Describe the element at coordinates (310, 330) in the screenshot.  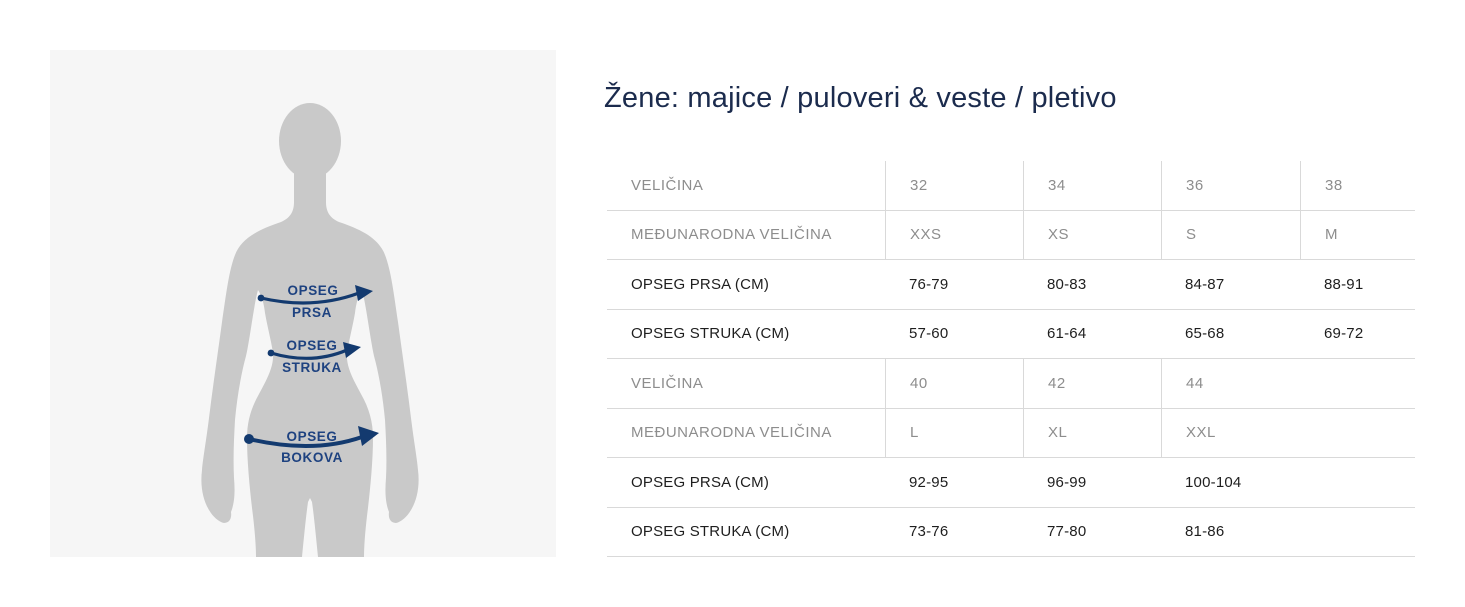
I see `female-silhouette-figure: OPSEG PRSA OPSEG STRUKA OPSEG BOKOVA` at that location.